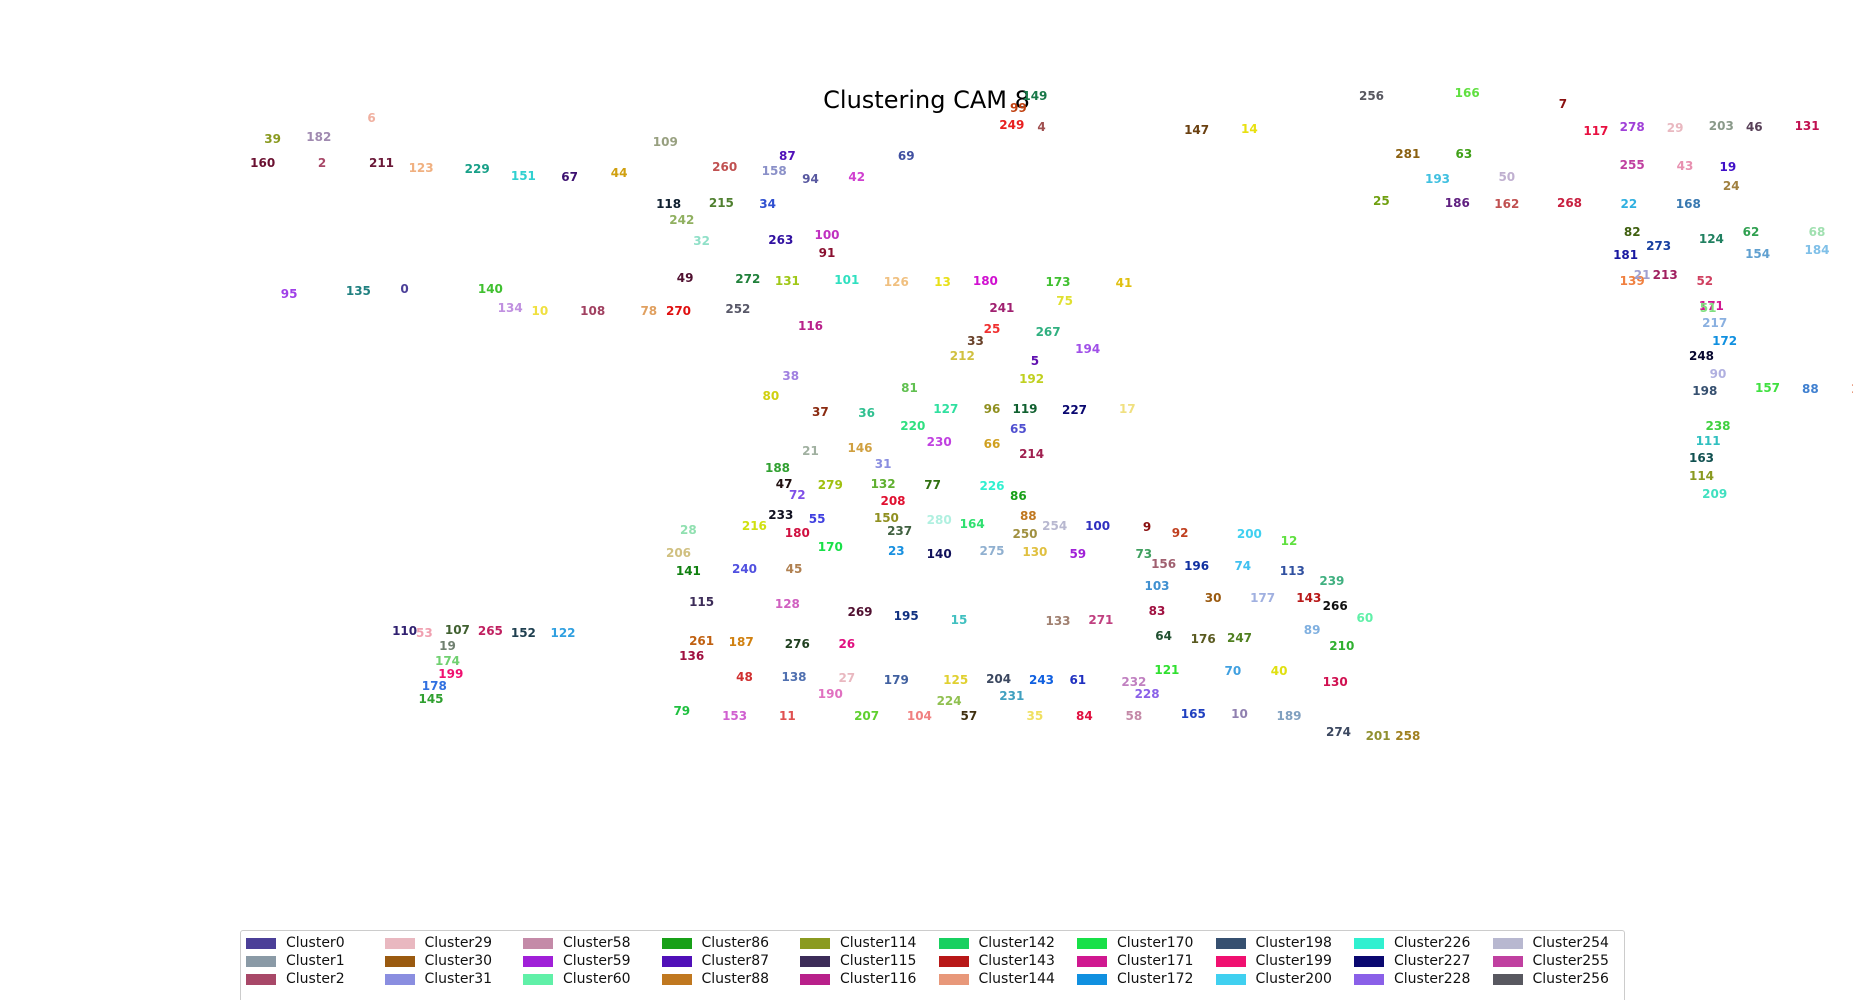  I want to click on point-label: 178, so click(434, 686).